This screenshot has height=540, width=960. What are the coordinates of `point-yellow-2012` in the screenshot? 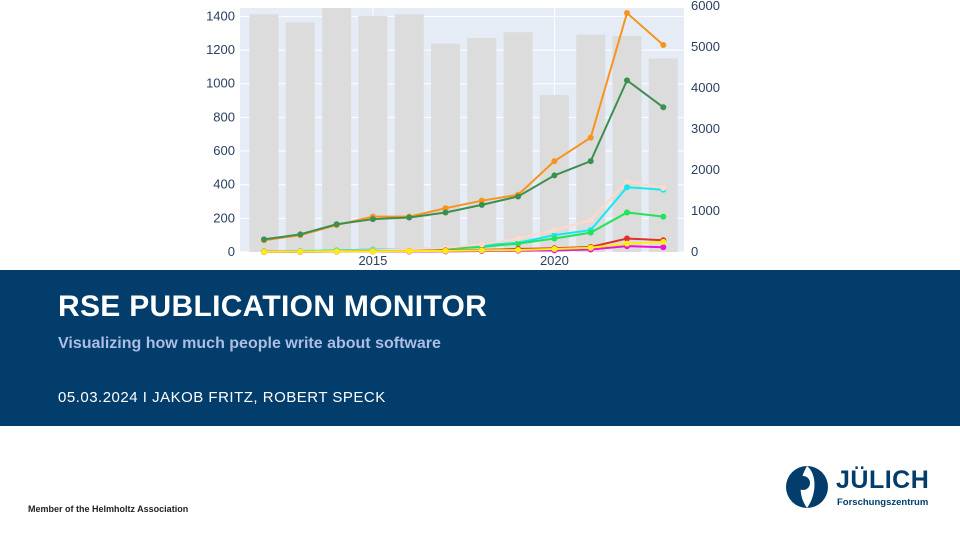 It's located at (264, 251).